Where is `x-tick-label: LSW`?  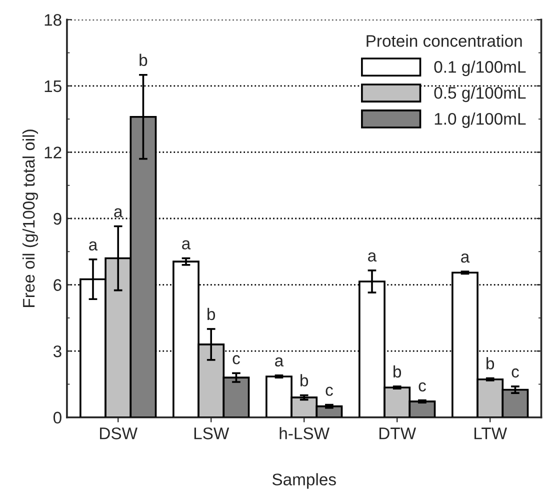 x-tick-label: LSW is located at coordinates (212, 434).